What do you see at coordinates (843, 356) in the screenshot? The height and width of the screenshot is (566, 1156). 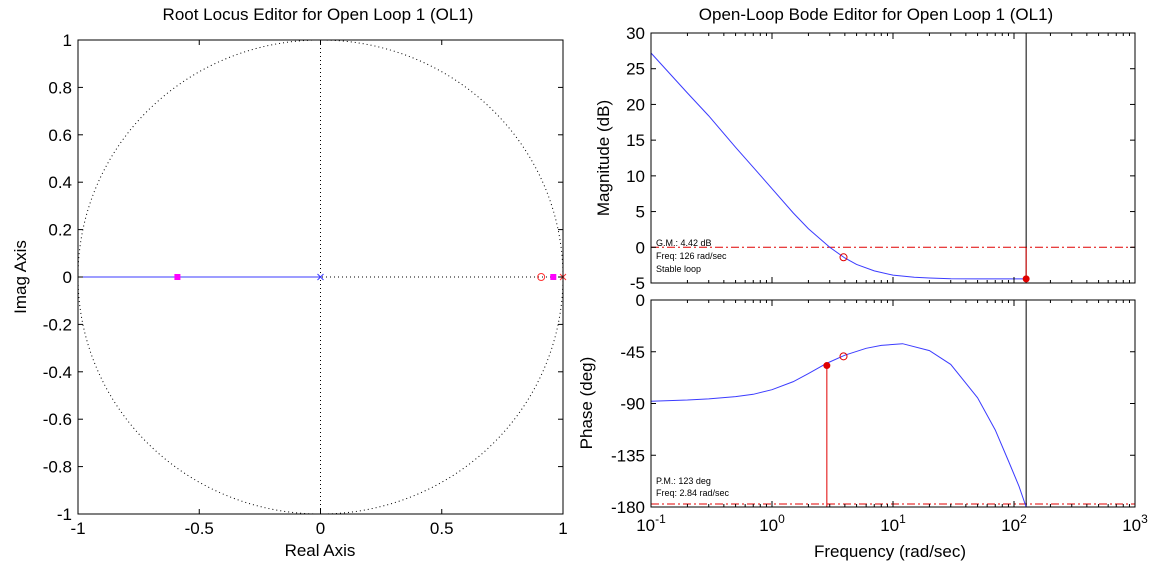 I see `phase-crossover-marker` at bounding box center [843, 356].